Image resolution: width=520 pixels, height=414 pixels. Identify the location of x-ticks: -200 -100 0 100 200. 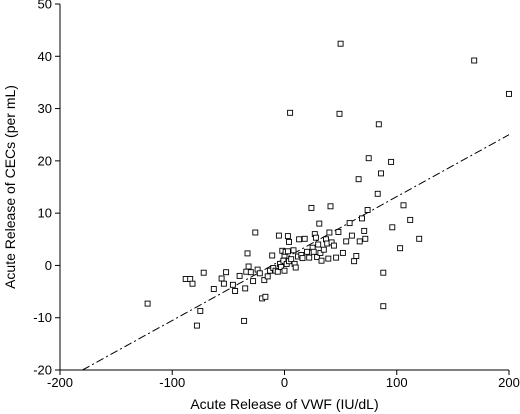
(283, 380).